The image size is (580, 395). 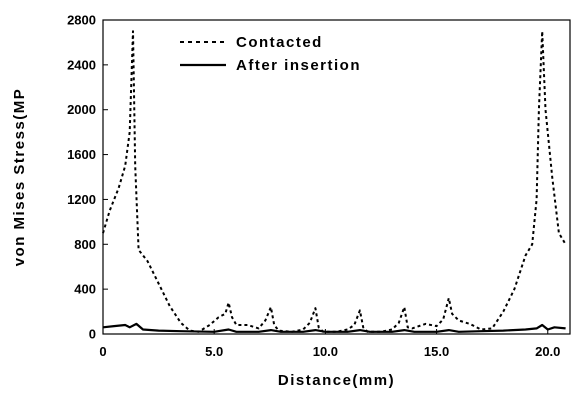 What do you see at coordinates (81, 109) in the screenshot?
I see `y-tick-label: 2000` at bounding box center [81, 109].